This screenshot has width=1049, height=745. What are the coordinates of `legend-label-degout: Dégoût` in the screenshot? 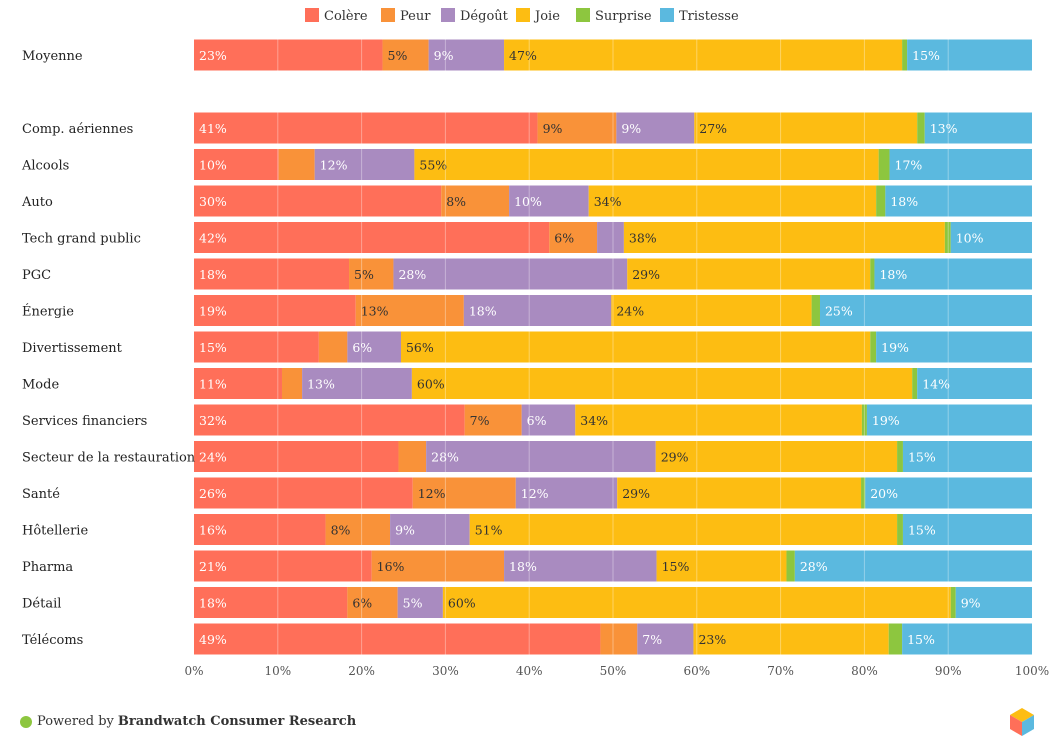 It's located at (484, 16).